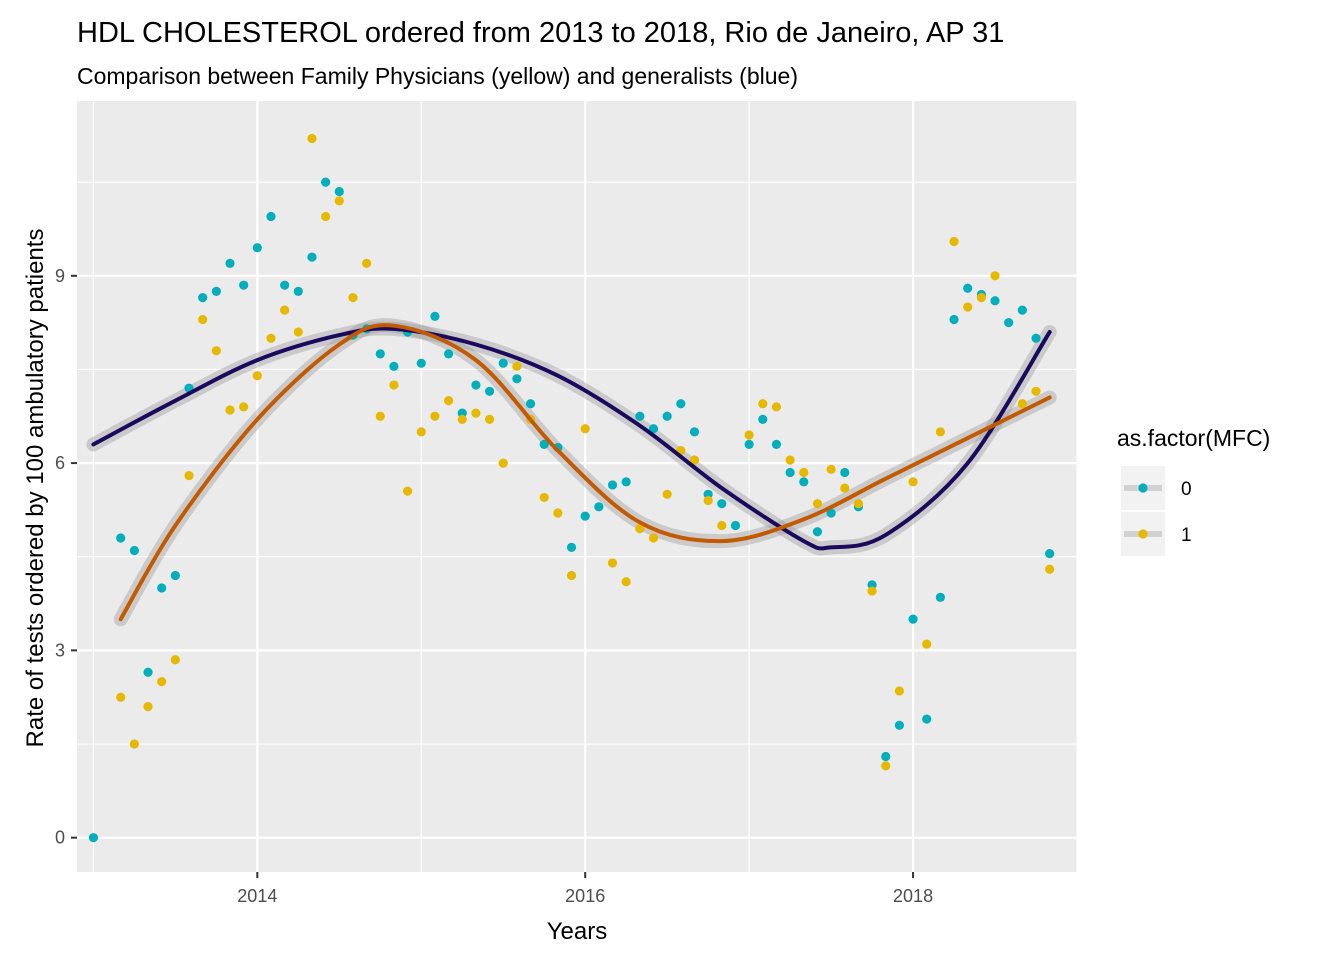  What do you see at coordinates (1186, 489) in the screenshot?
I see `legend-label-0: 0` at bounding box center [1186, 489].